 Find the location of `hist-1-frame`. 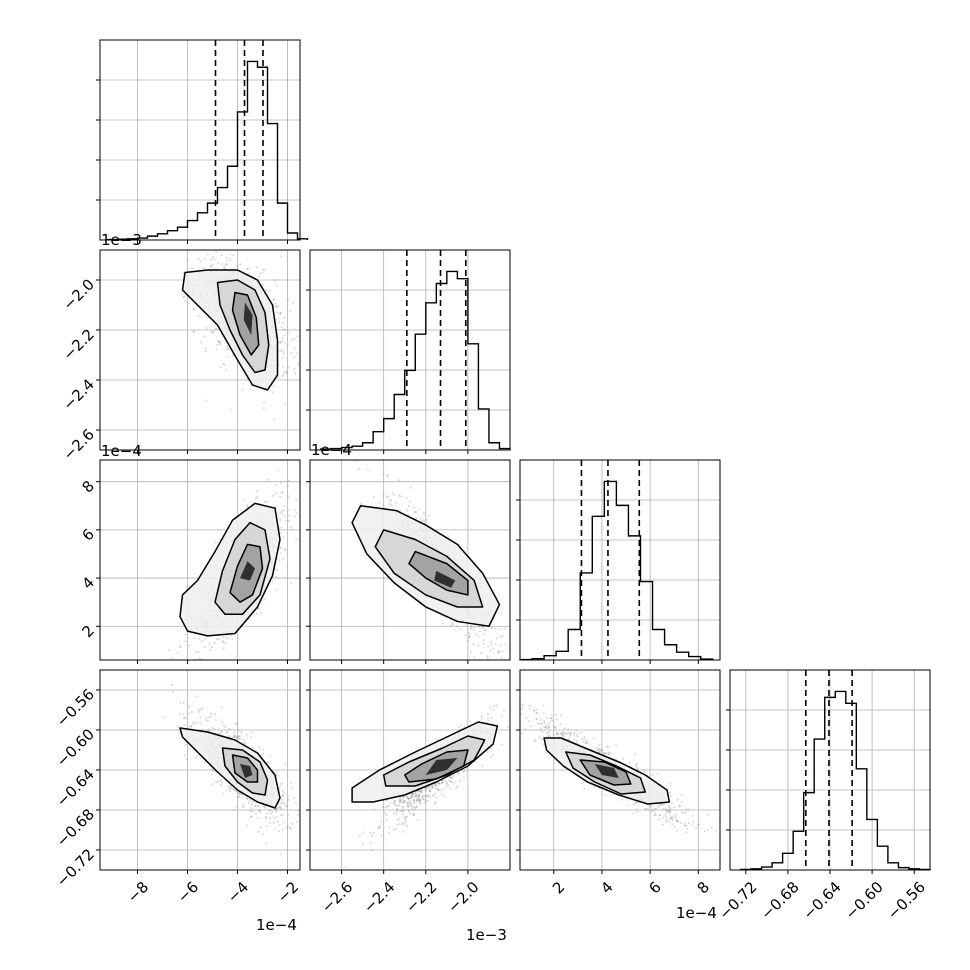

hist-1-frame is located at coordinates (410, 350).